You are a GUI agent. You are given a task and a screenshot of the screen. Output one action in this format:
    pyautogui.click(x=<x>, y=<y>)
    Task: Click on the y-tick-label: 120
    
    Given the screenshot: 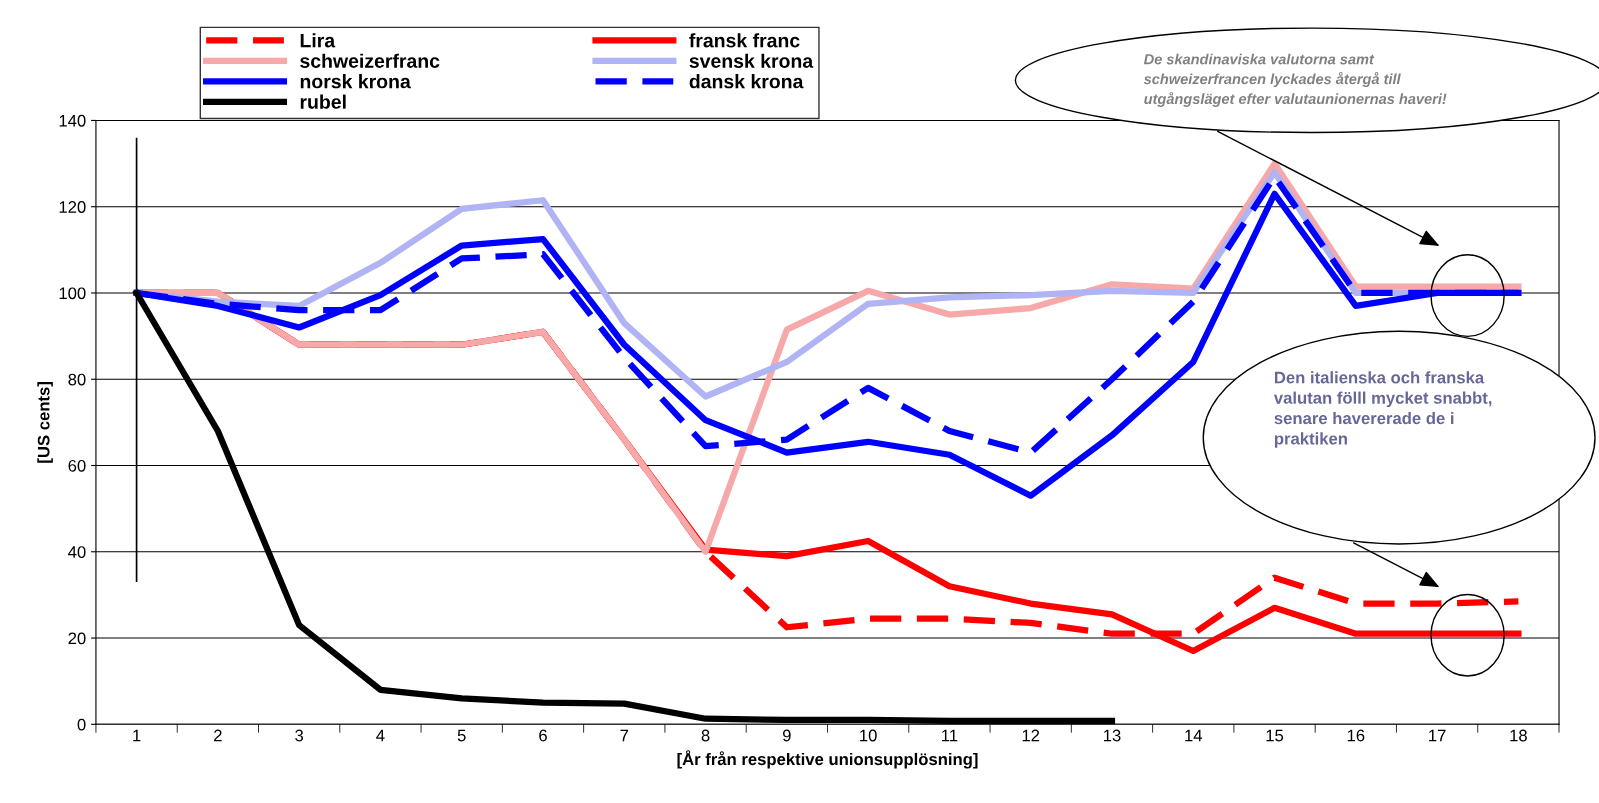 What is the action you would take?
    pyautogui.click(x=72, y=207)
    